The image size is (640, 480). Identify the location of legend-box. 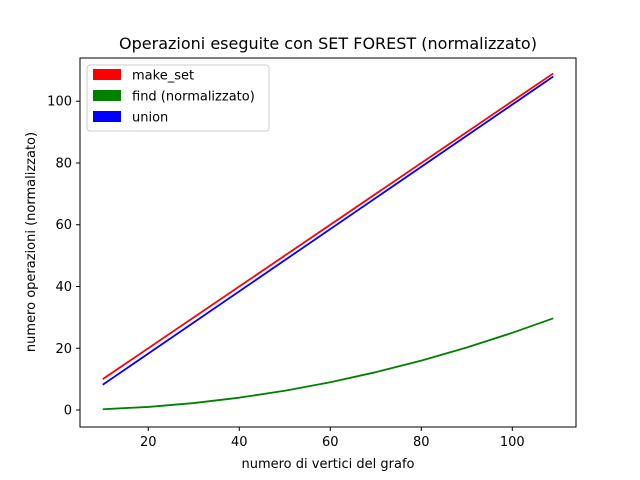
(178, 98).